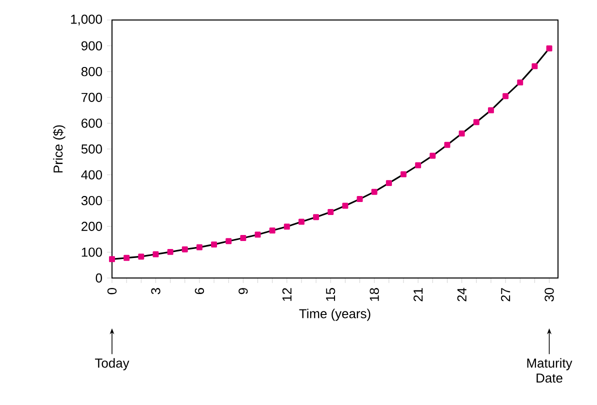  What do you see at coordinates (334, 314) in the screenshot?
I see `x-axis-title: Time (years)` at bounding box center [334, 314].